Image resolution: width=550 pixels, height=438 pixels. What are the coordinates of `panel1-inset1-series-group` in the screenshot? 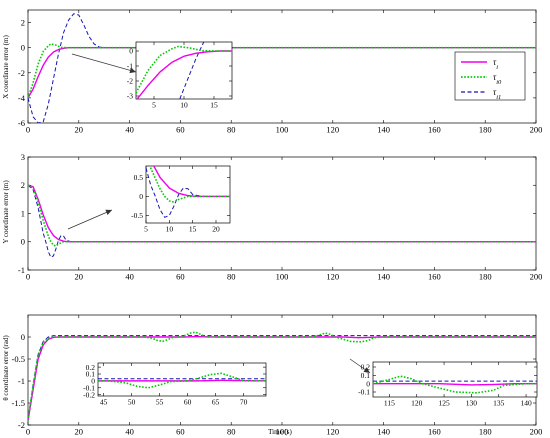 It's located at (184, 70).